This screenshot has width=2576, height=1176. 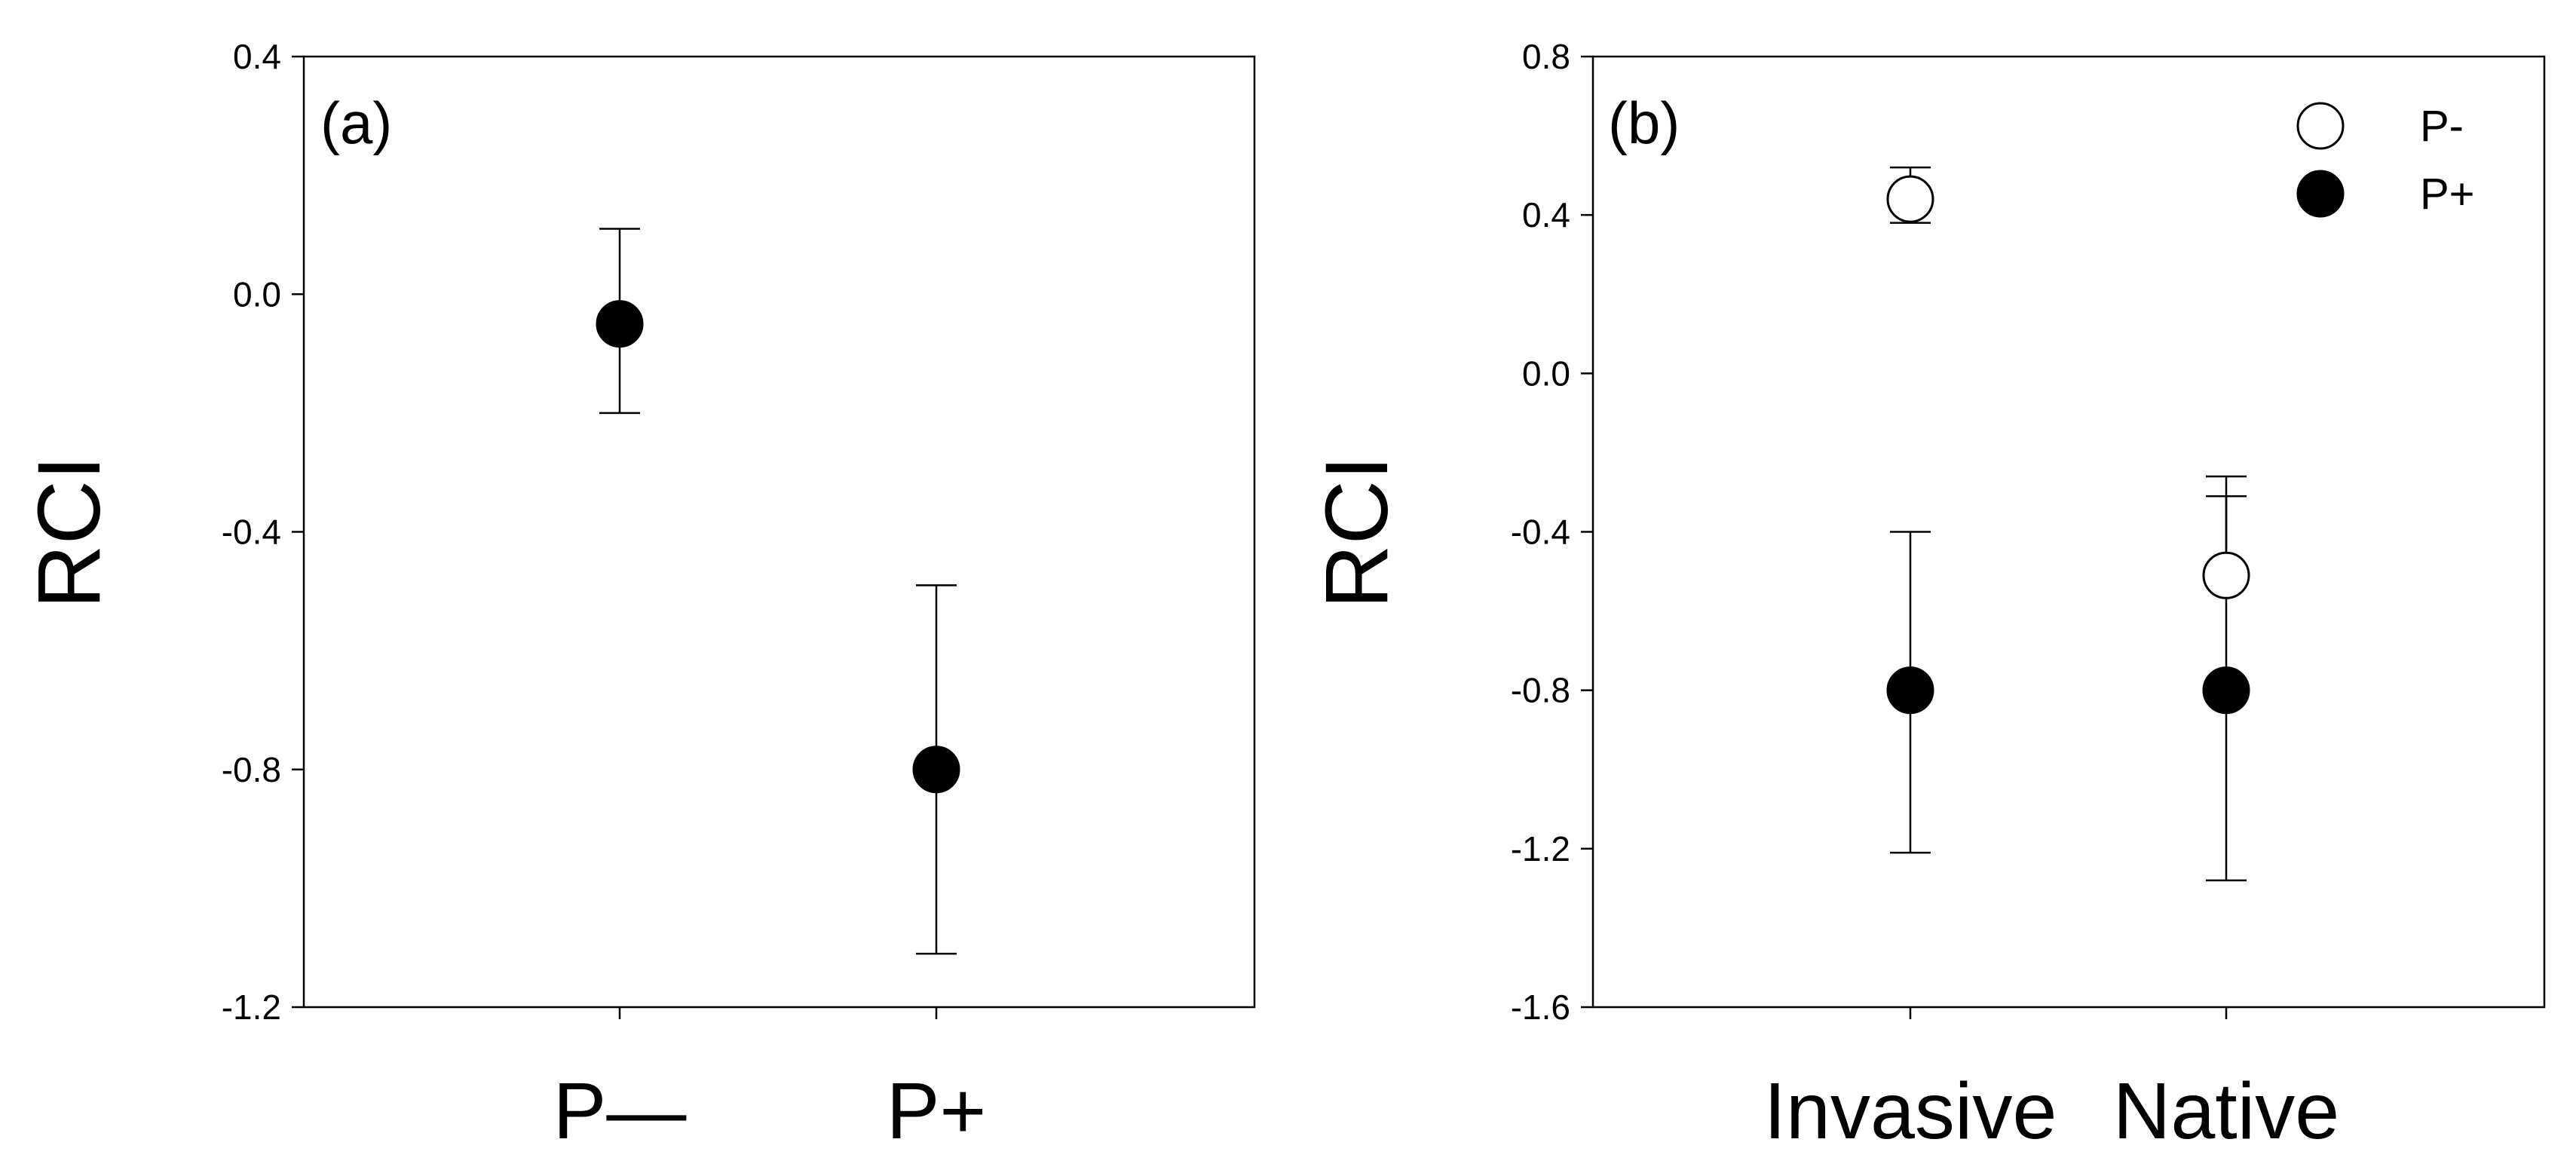 What do you see at coordinates (2447, 194) in the screenshot?
I see `legend-label: P+` at bounding box center [2447, 194].